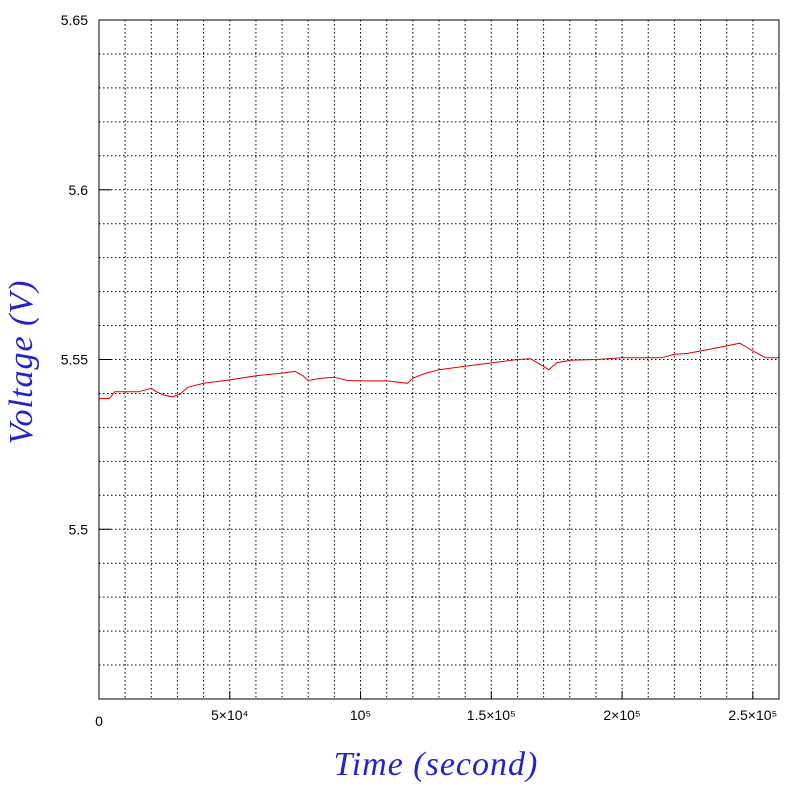 The height and width of the screenshot is (797, 797). I want to click on x-tick-label: 2.5×10⁵, so click(752, 715).